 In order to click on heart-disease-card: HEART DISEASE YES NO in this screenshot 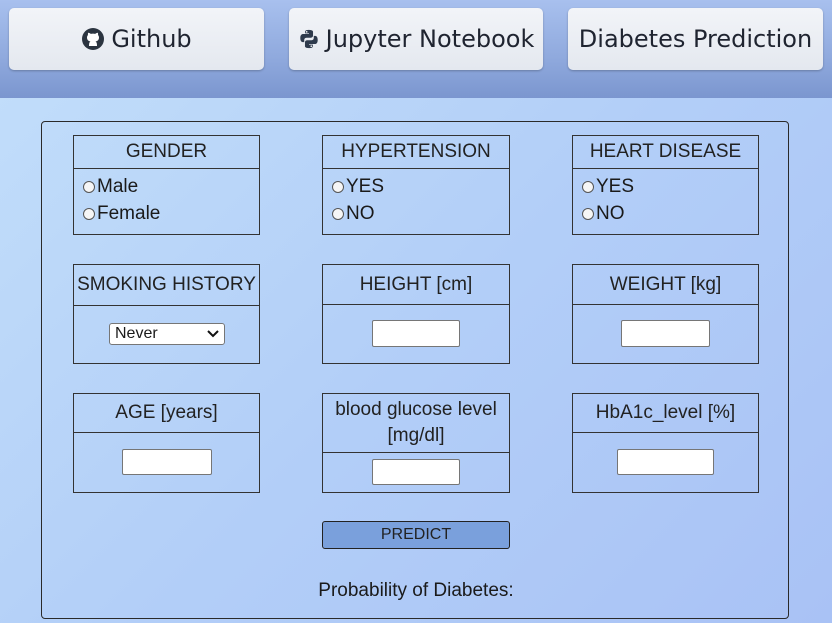, I will do `click(665, 185)`.